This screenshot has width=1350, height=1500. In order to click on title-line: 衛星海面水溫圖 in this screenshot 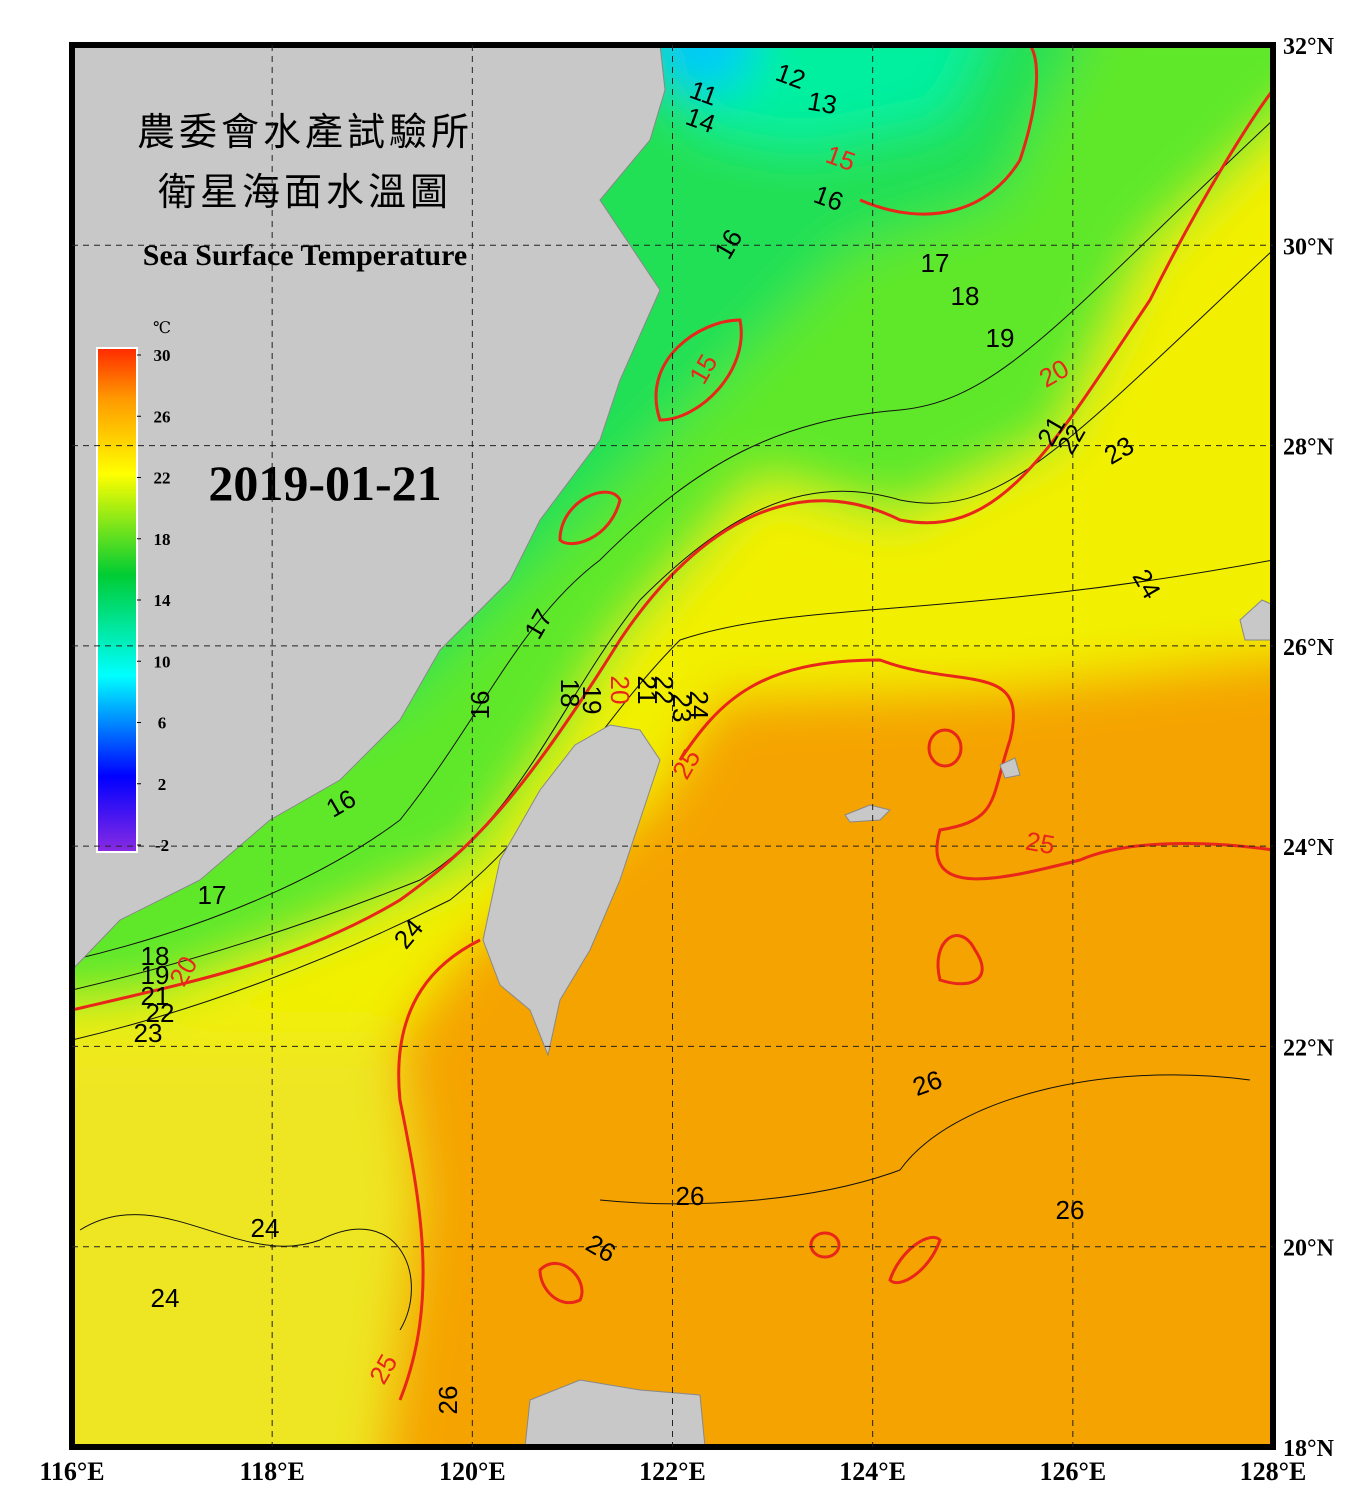, I will do `click(305, 193)`.